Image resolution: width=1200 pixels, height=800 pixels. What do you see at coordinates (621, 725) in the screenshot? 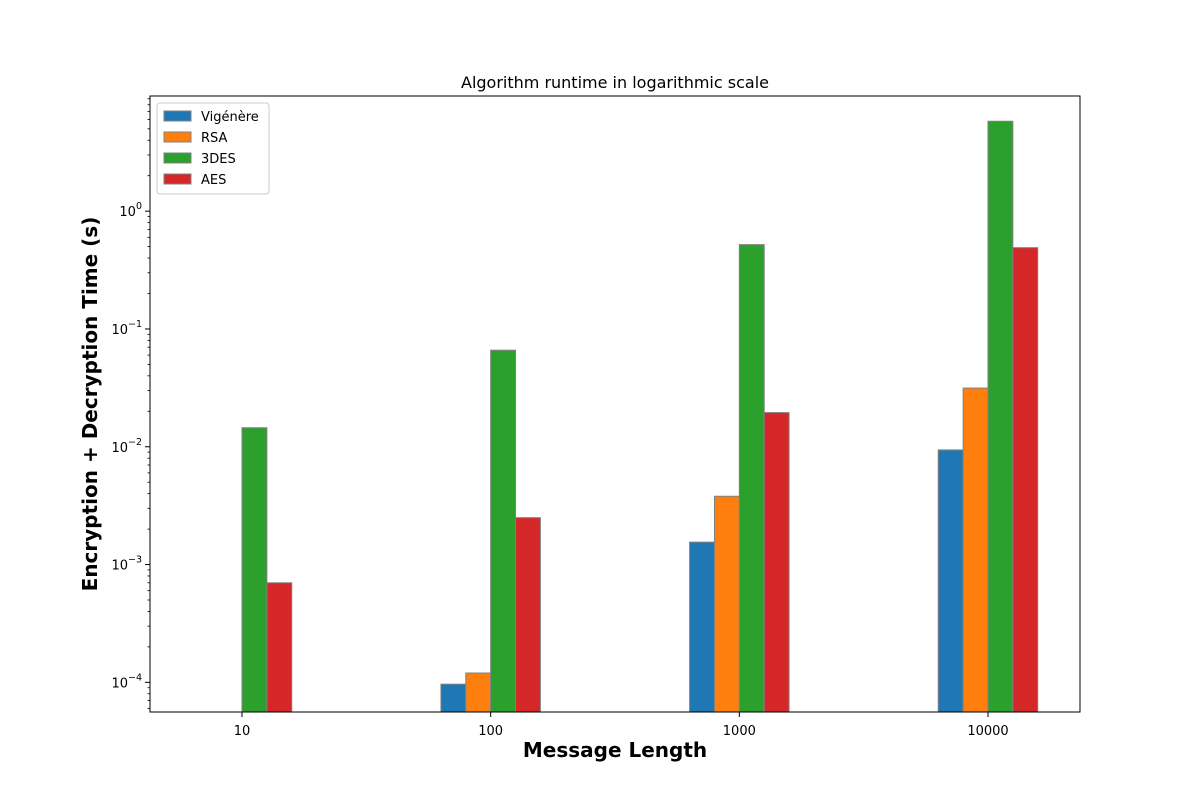
I see `x-axis-ticks: 10 100 1000 10000` at bounding box center [621, 725].